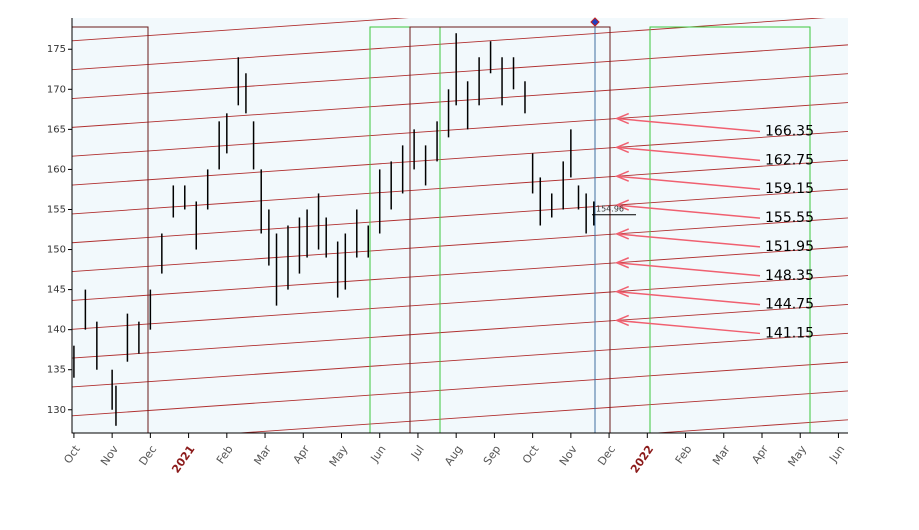  What do you see at coordinates (56, 370) in the screenshot?
I see `y-tick-label: 135` at bounding box center [56, 370].